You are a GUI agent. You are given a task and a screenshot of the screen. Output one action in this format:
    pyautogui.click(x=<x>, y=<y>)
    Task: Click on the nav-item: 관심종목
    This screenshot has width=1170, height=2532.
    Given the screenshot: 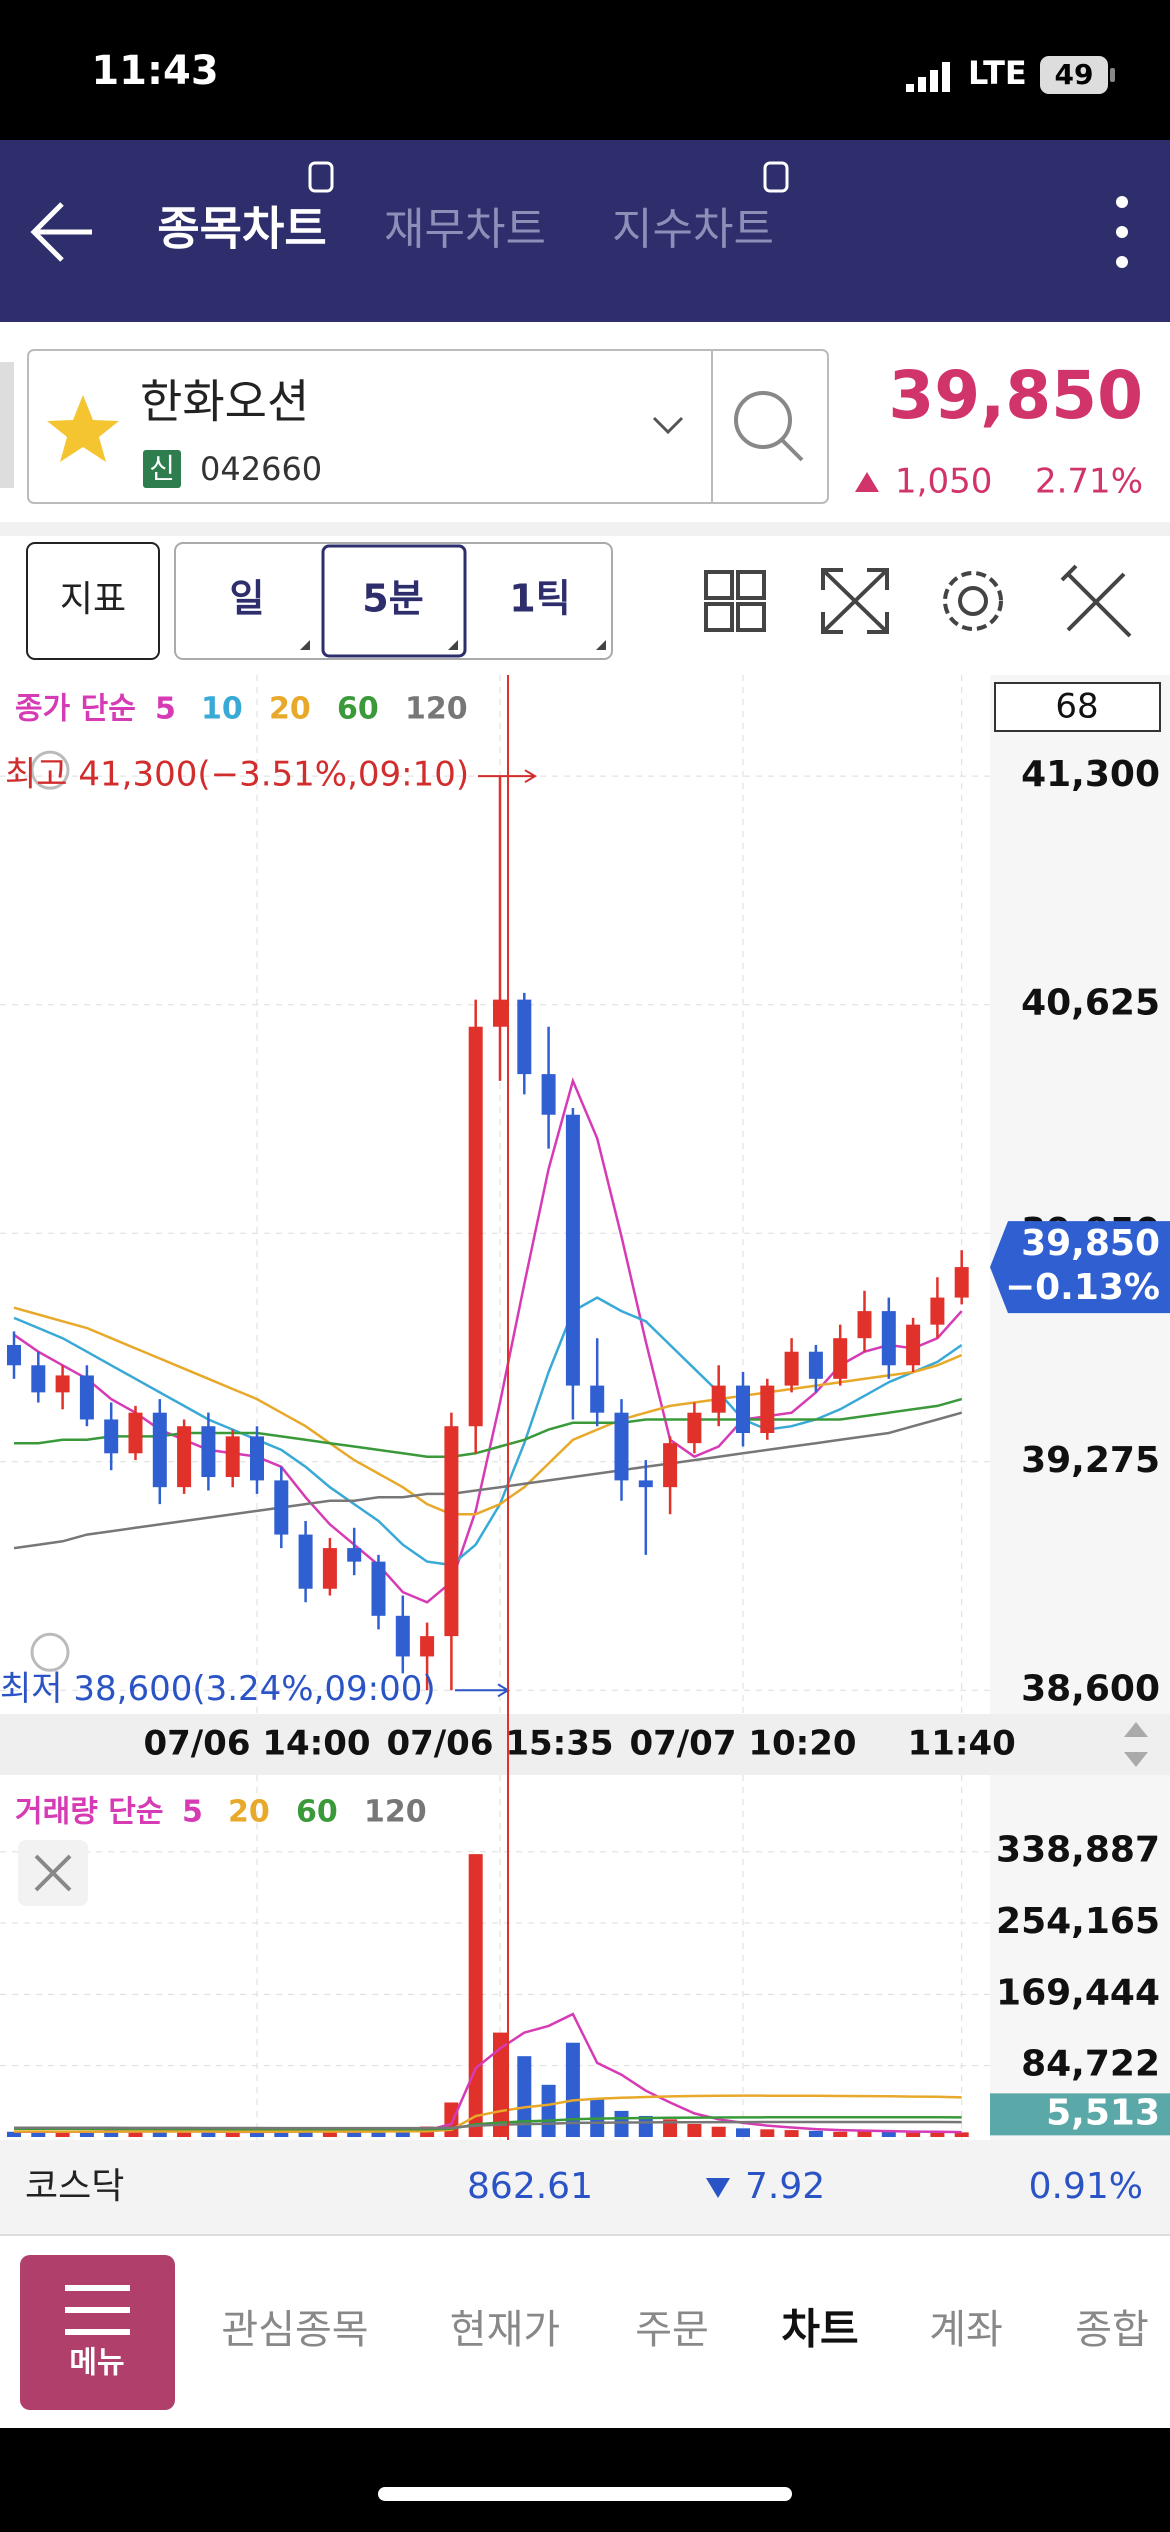 What is the action you would take?
    pyautogui.click(x=294, y=2330)
    